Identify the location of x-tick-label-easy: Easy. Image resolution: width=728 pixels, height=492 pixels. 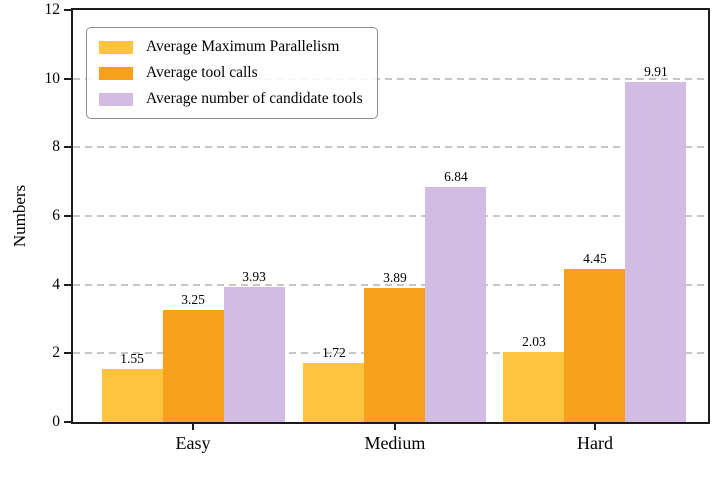
(193, 443).